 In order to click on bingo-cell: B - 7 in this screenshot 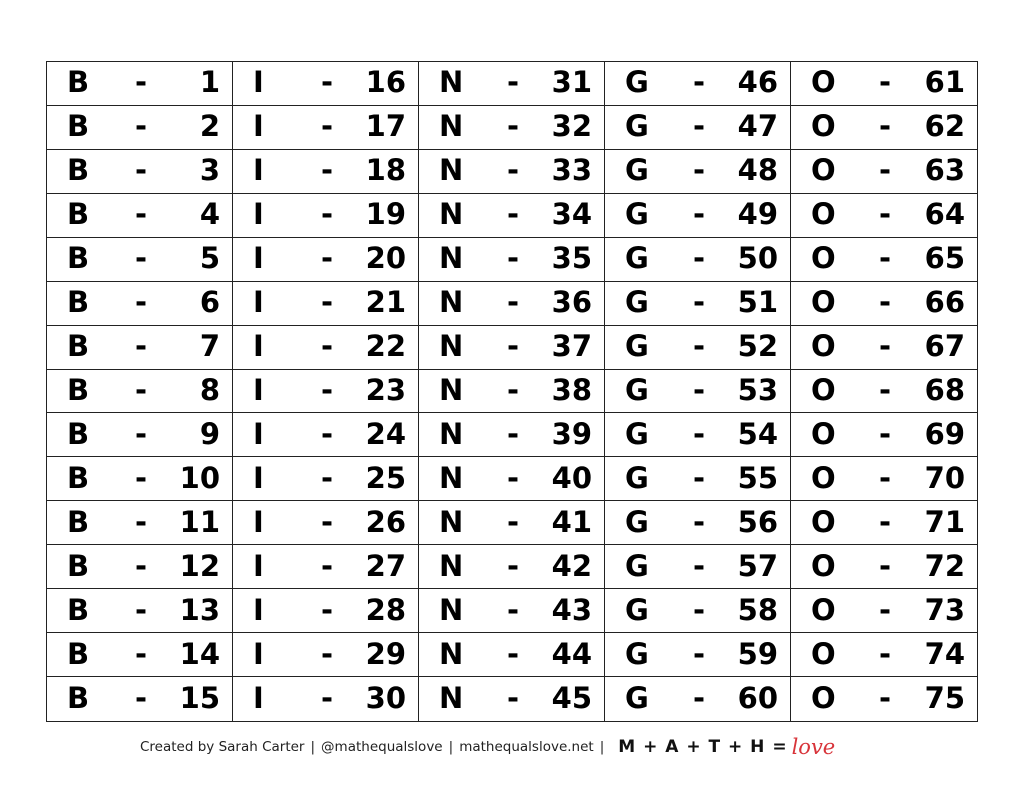, I will do `click(140, 347)`.